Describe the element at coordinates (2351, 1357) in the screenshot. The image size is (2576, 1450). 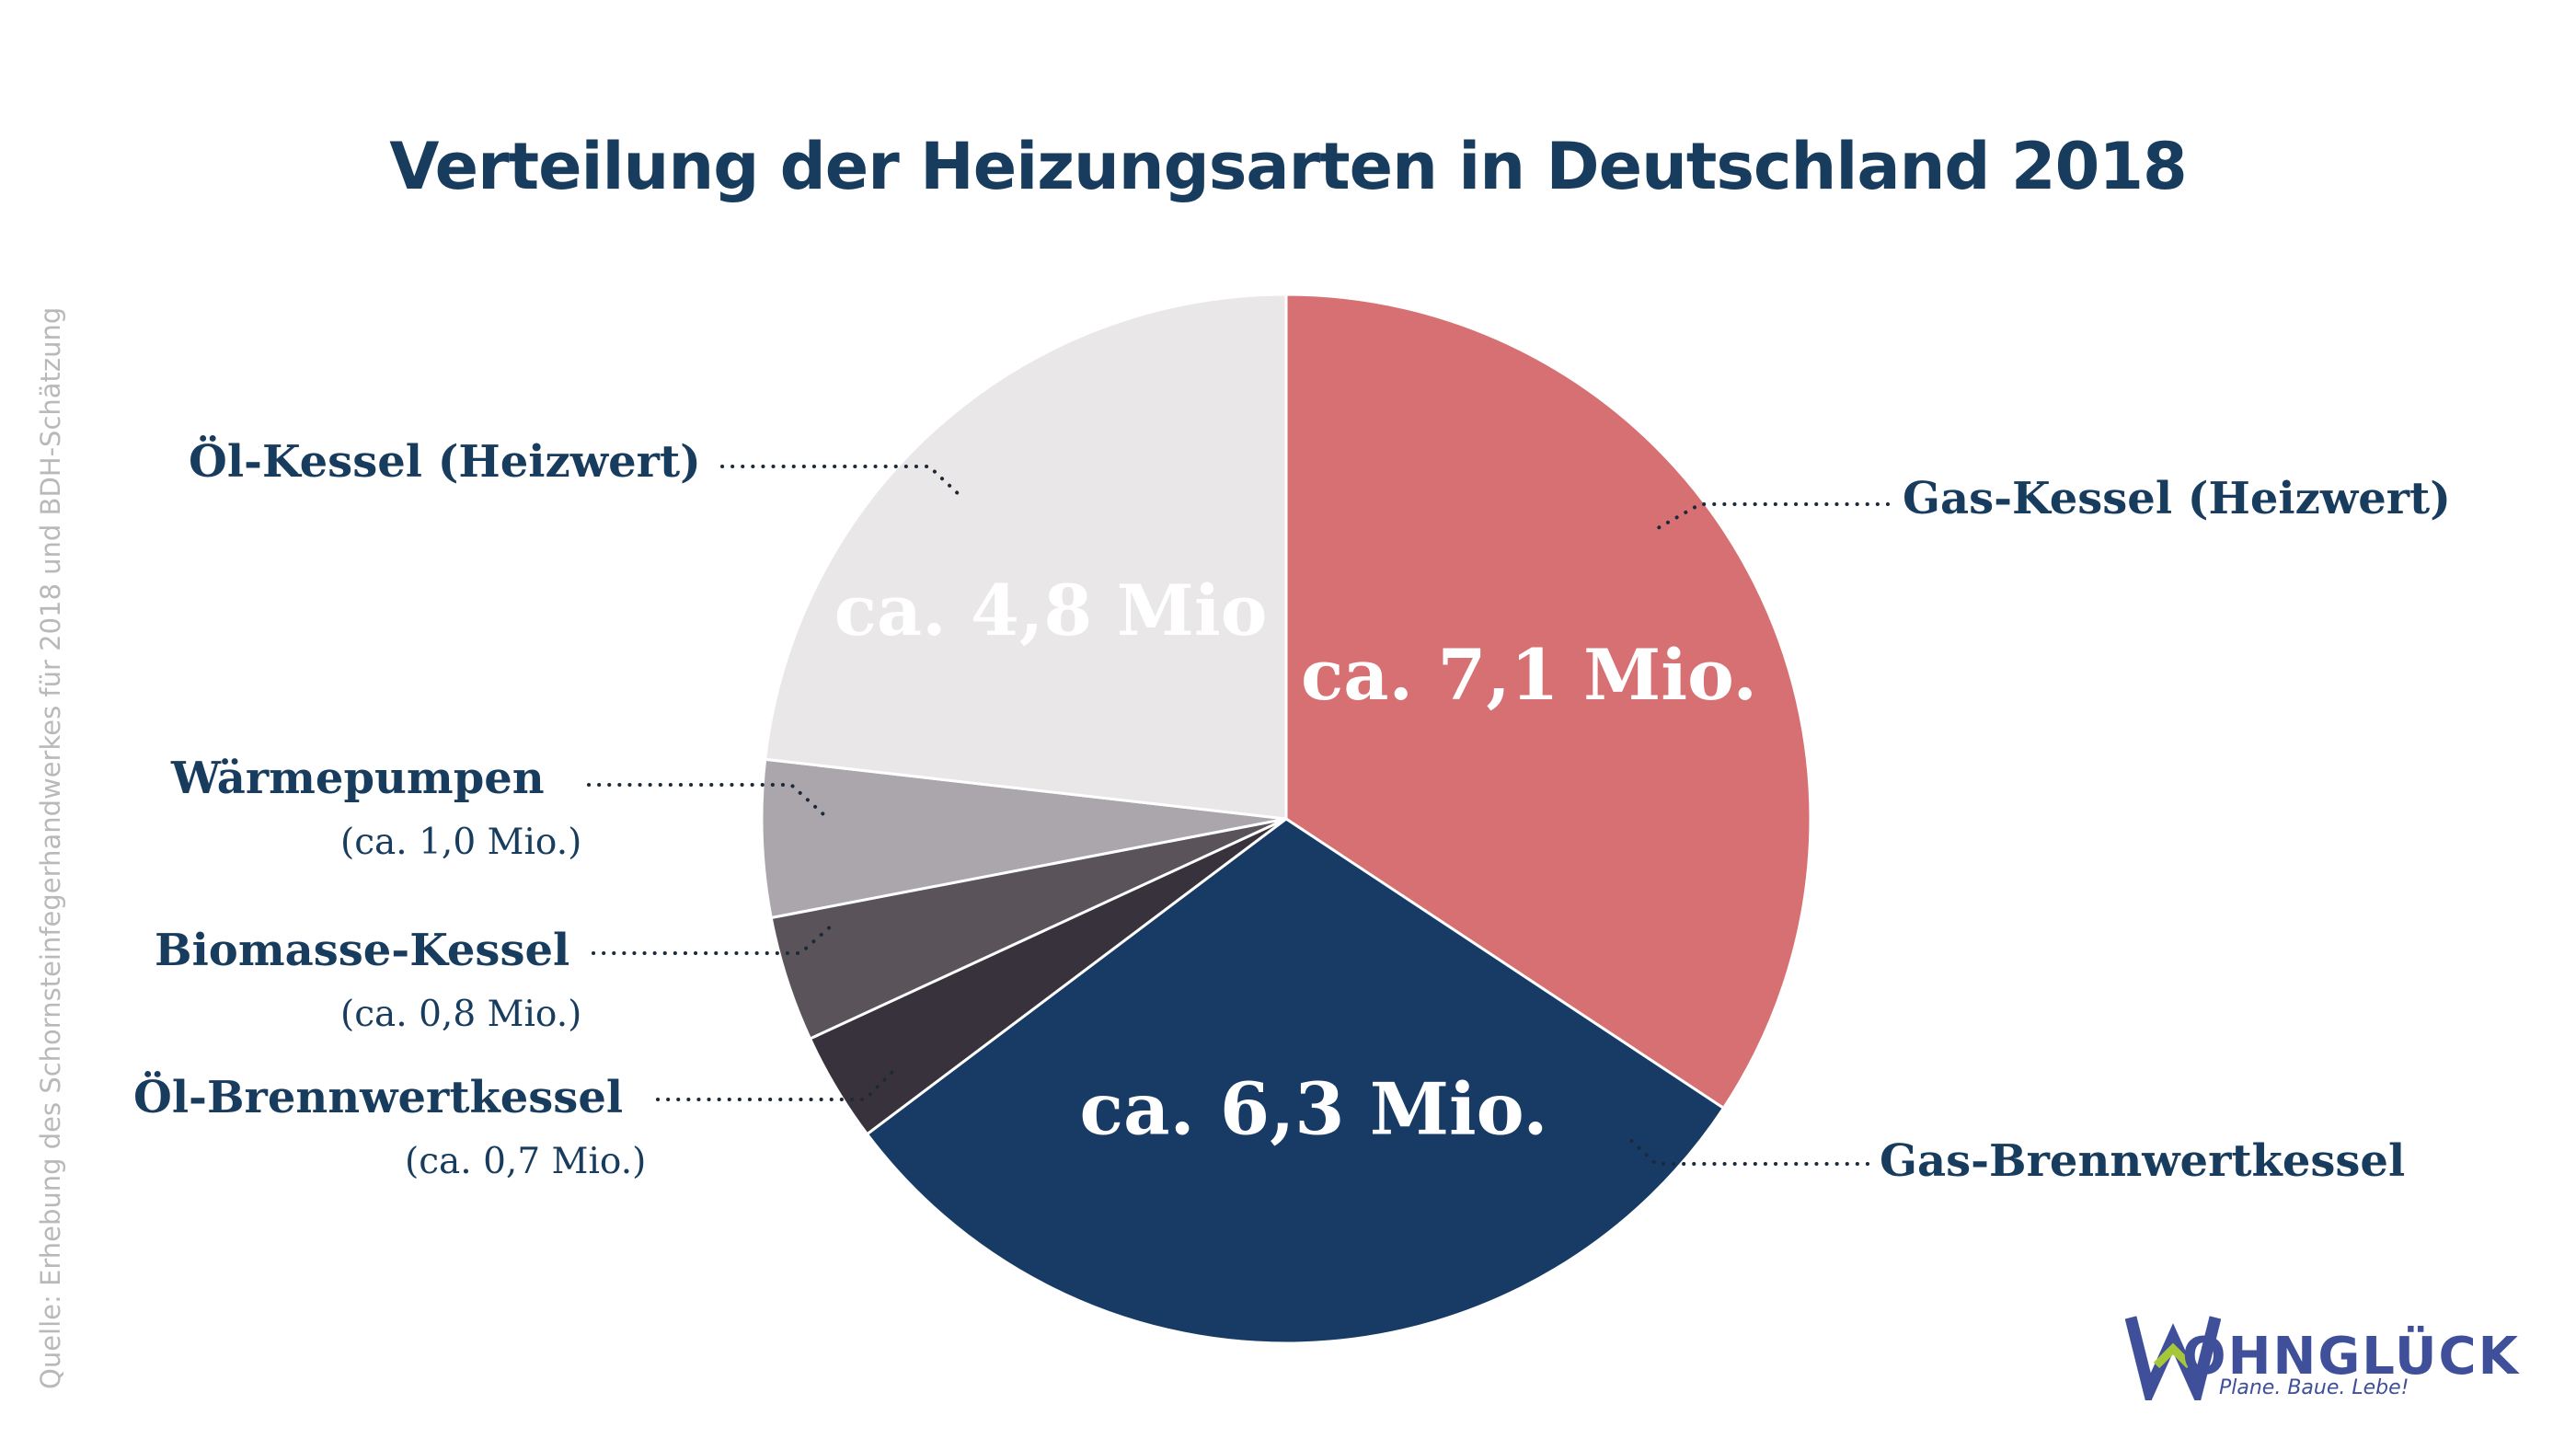
I see `logo-wordmark: OHNGLÜCK` at that location.